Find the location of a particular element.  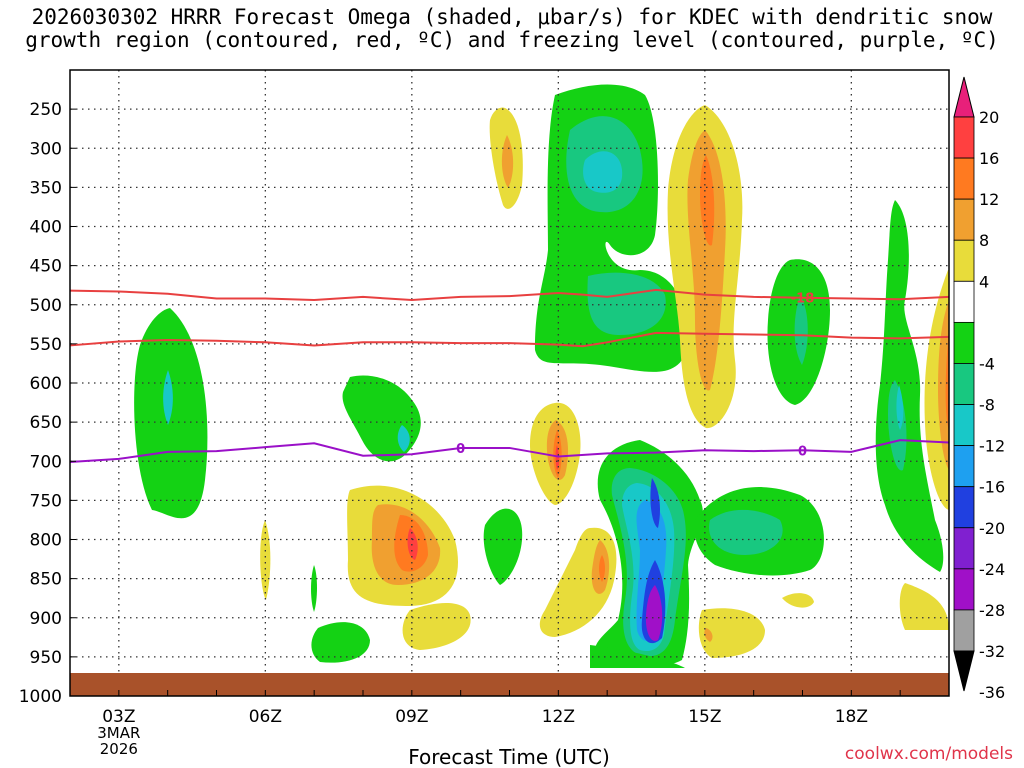

date-label-1: 2026 is located at coordinates (119, 749).